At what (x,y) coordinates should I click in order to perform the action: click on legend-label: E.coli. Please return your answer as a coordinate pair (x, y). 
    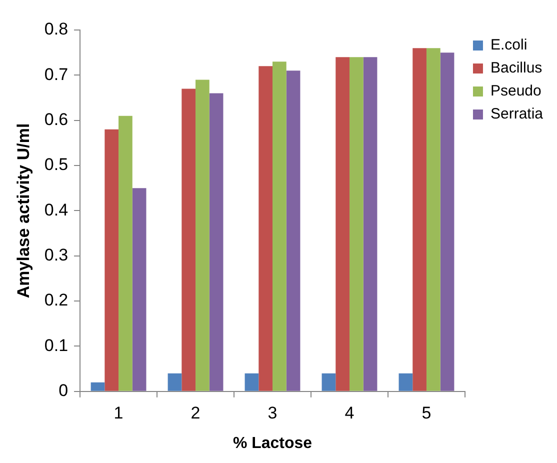
    Looking at the image, I should click on (509, 45).